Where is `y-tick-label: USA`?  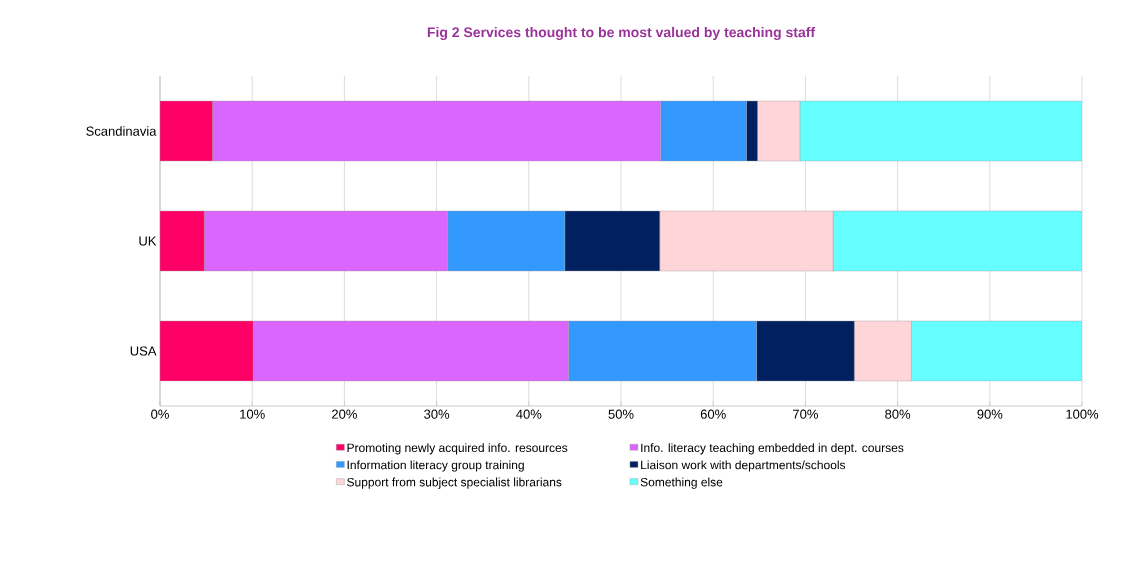 y-tick-label: USA is located at coordinates (143, 351).